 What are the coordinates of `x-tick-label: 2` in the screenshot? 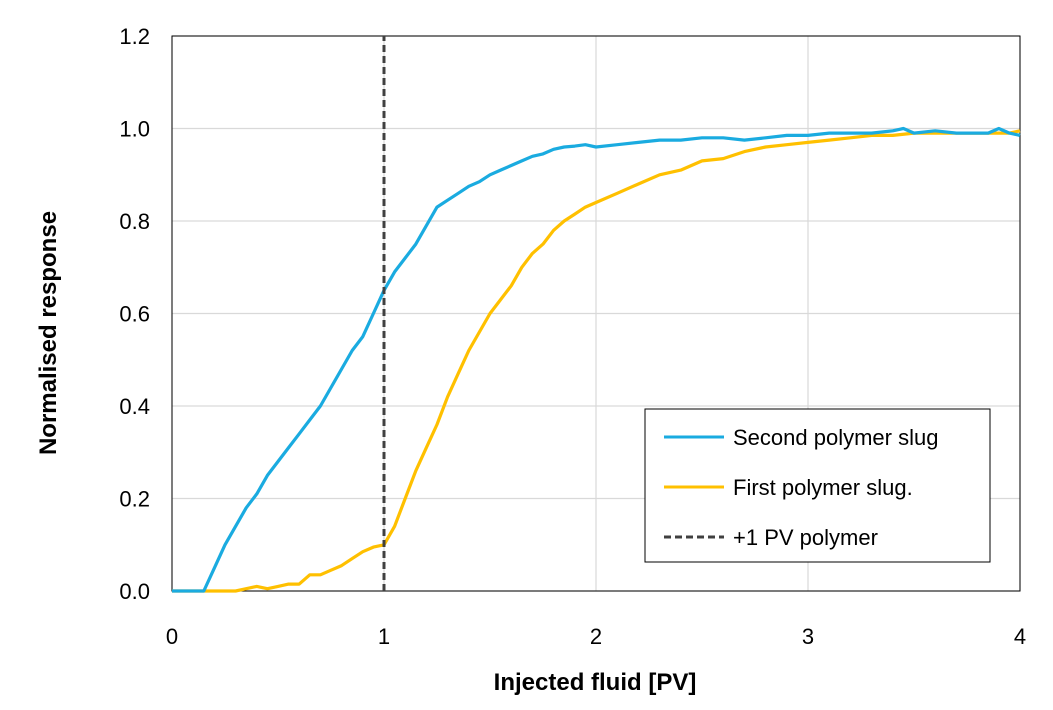 It's located at (596, 636).